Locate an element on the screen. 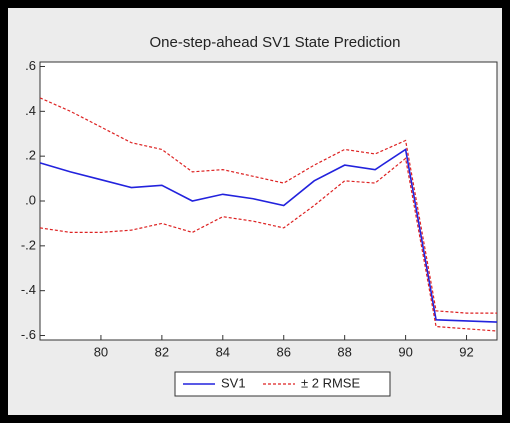 The image size is (510, 423). y-tick-label: .2 is located at coordinates (30, 155).